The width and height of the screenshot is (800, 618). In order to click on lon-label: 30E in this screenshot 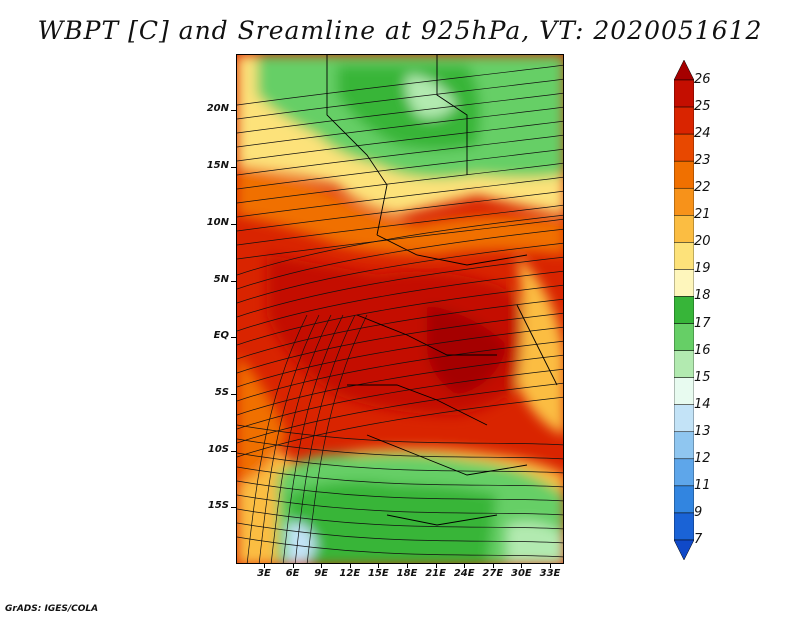, I will do `click(521, 573)`.